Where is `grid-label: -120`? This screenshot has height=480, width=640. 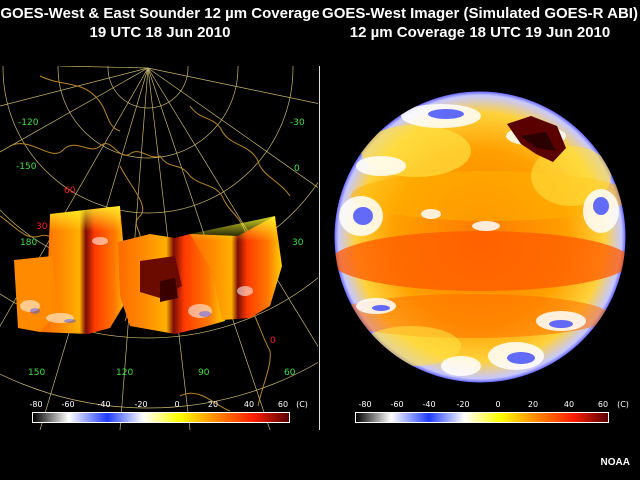 grid-label: -120 is located at coordinates (28, 123).